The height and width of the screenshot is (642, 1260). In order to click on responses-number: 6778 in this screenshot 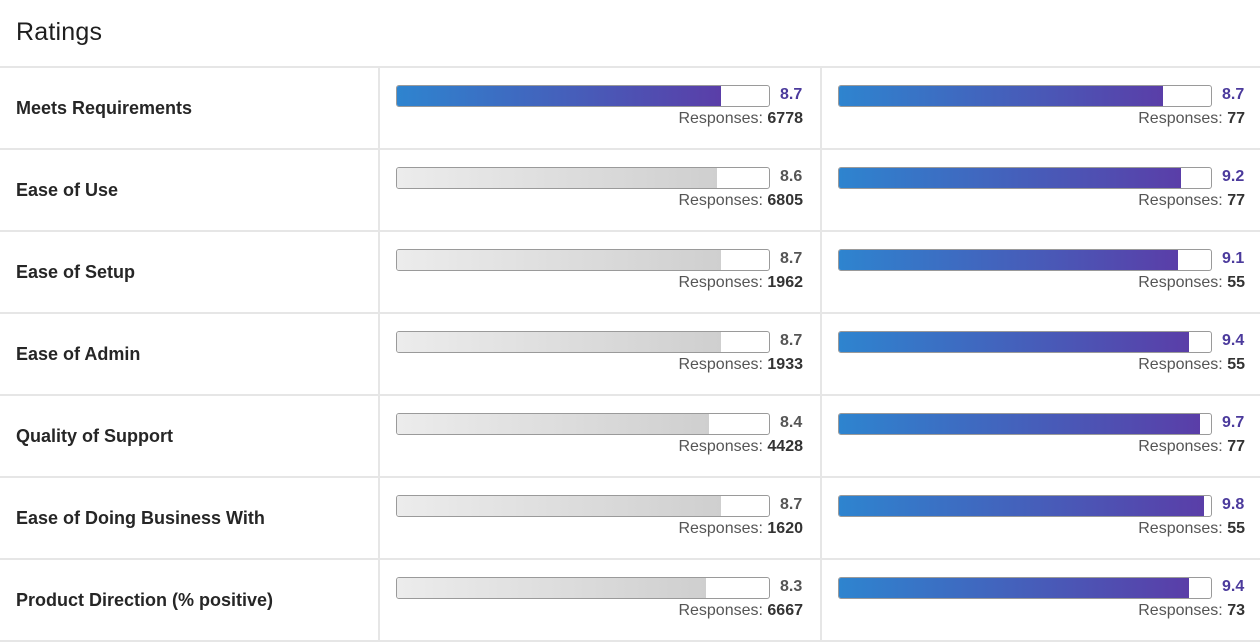, I will do `click(785, 118)`.